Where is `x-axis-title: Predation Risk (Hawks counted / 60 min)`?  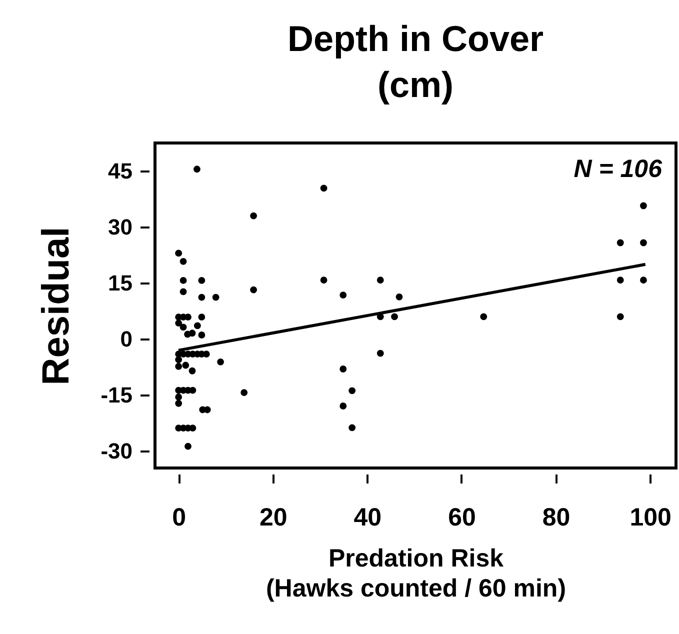 x-axis-title: Predation Risk (Hawks counted / 60 min) is located at coordinates (416, 573).